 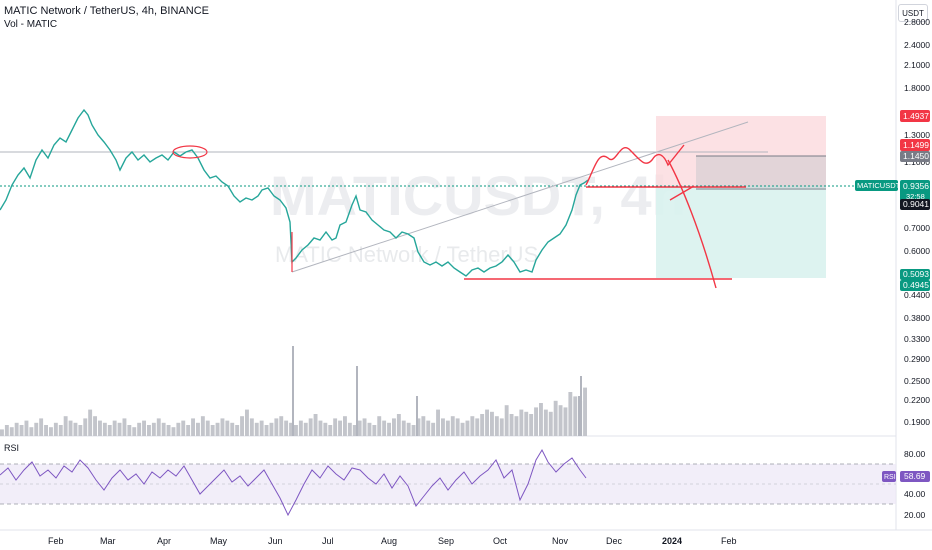 What do you see at coordinates (917, 400) in the screenshot?
I see `price-tick: 0.2200` at bounding box center [917, 400].